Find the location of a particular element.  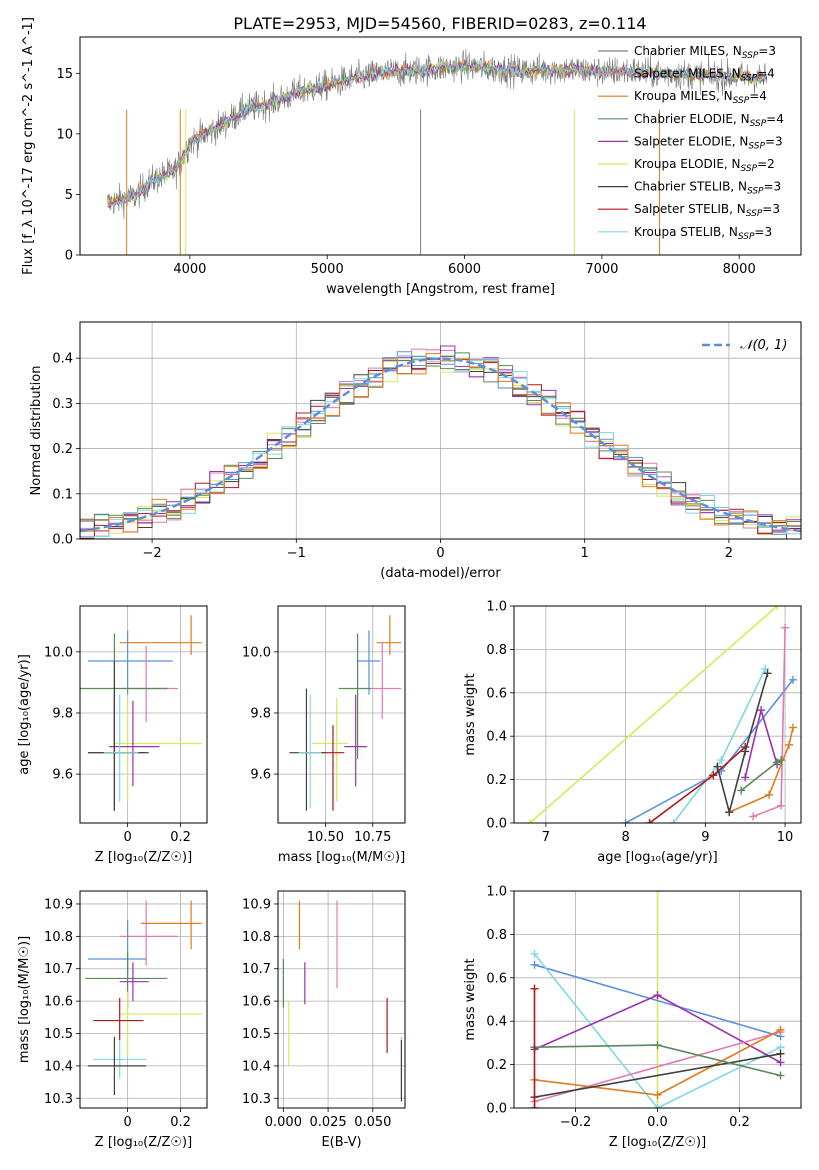

x-tick-label: 0.000 is located at coordinates (283, 1122).